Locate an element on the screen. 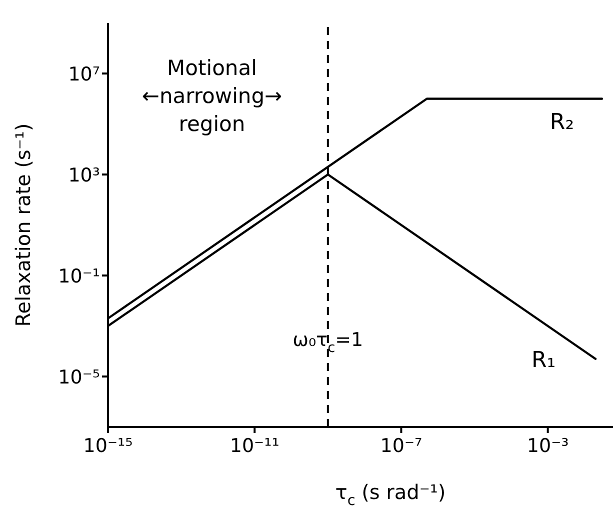  y-tick-label: 10⁻⁵ is located at coordinates (79, 377).